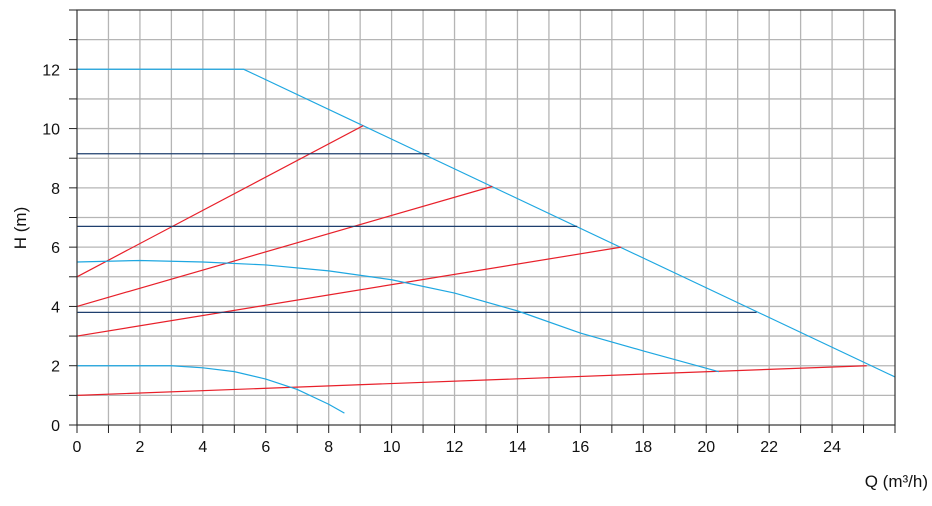  I want to click on x-axis-label: Q (m³/h), so click(896, 481).